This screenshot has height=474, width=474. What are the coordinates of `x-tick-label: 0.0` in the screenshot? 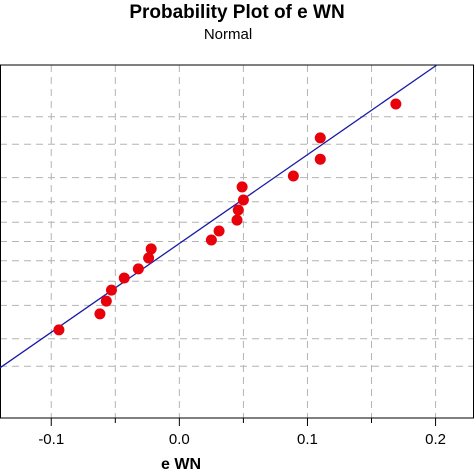 It's located at (179, 439).